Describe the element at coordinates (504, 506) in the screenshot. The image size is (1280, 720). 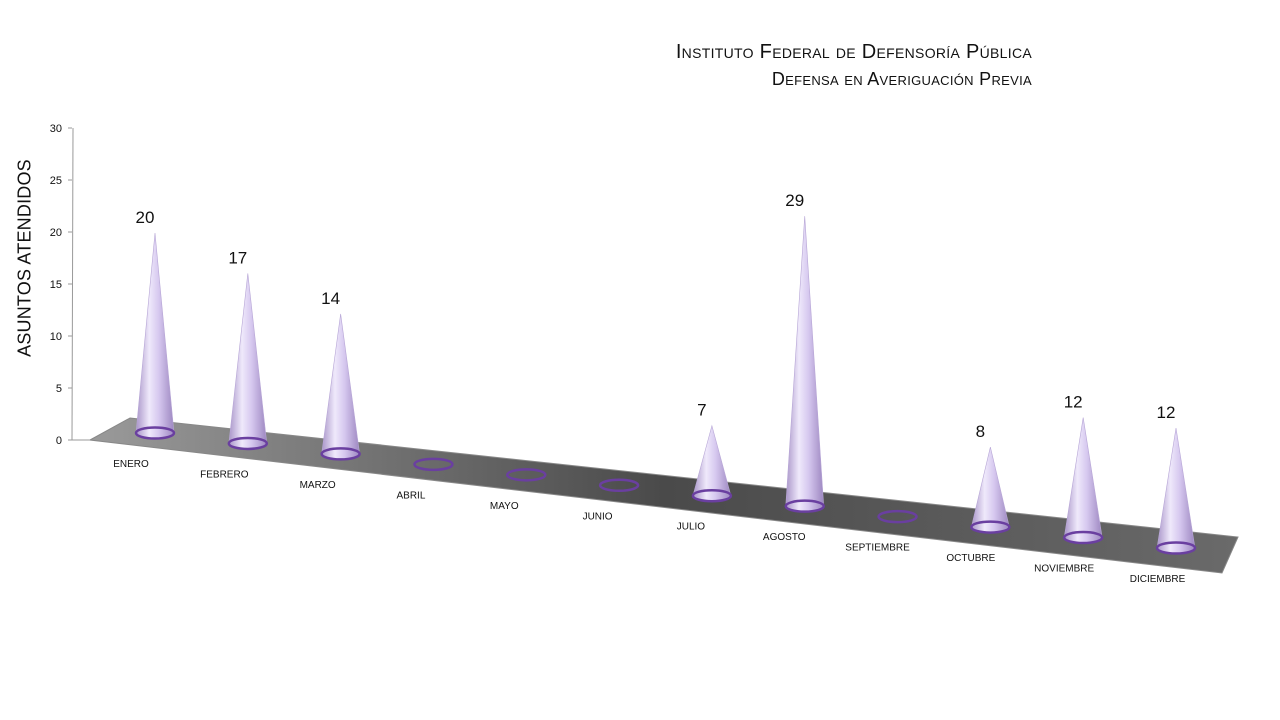
I see `x-tick-label: MAYO` at that location.